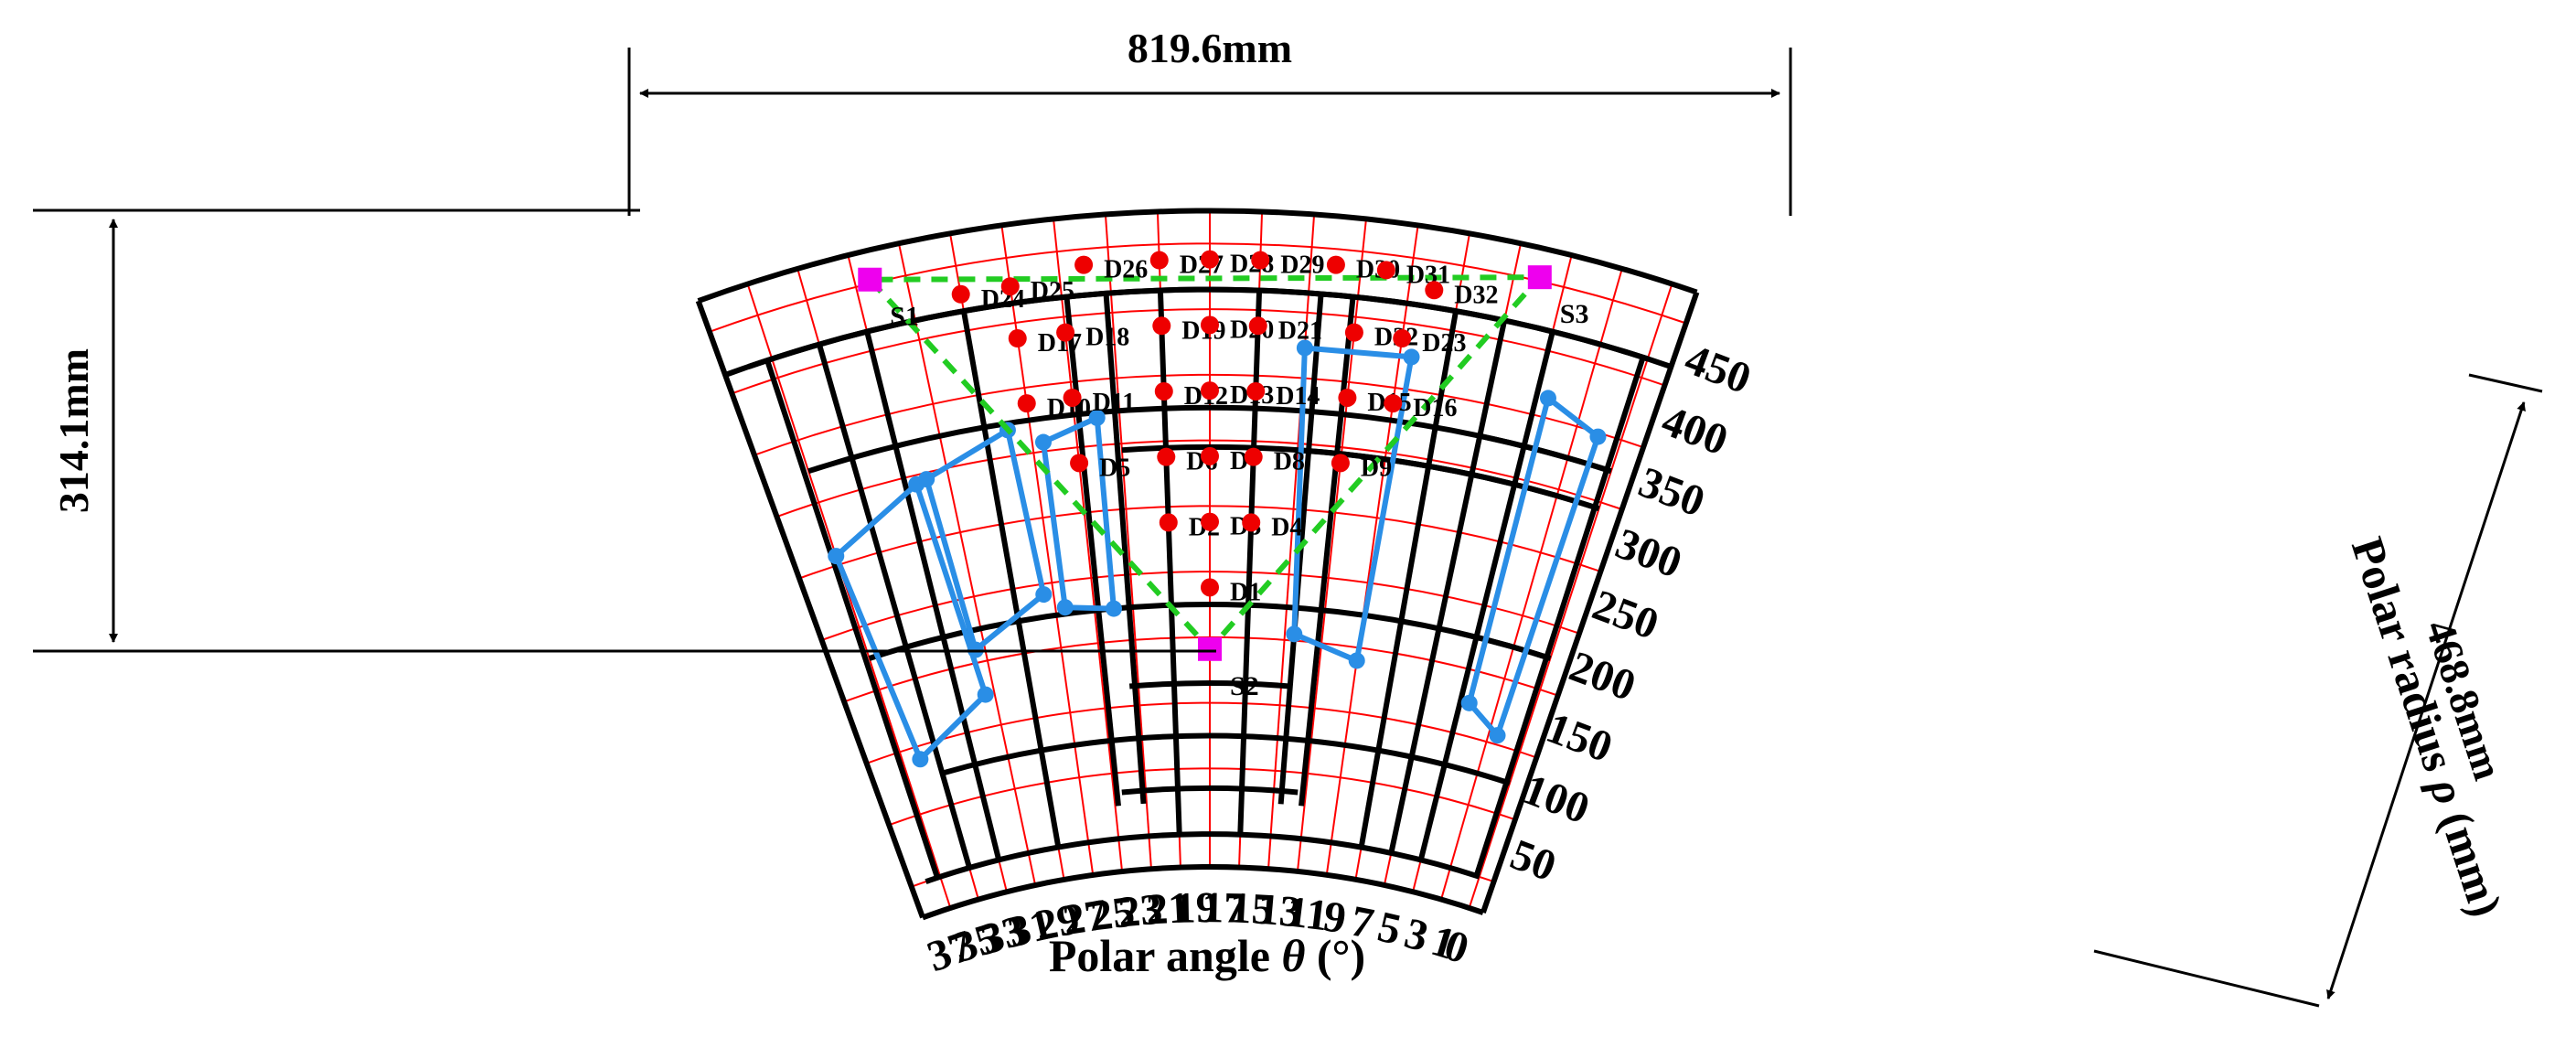 The height and width of the screenshot is (1058, 2576). I want to click on radial-dimension-arrow, so click(2426, 700).